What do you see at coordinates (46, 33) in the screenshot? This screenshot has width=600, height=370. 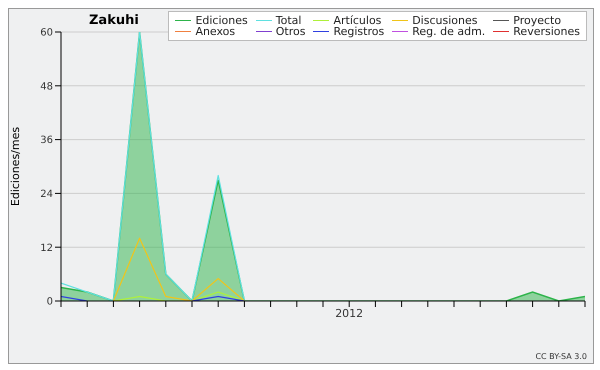 I see `y-tick-label: 60` at bounding box center [46, 33].